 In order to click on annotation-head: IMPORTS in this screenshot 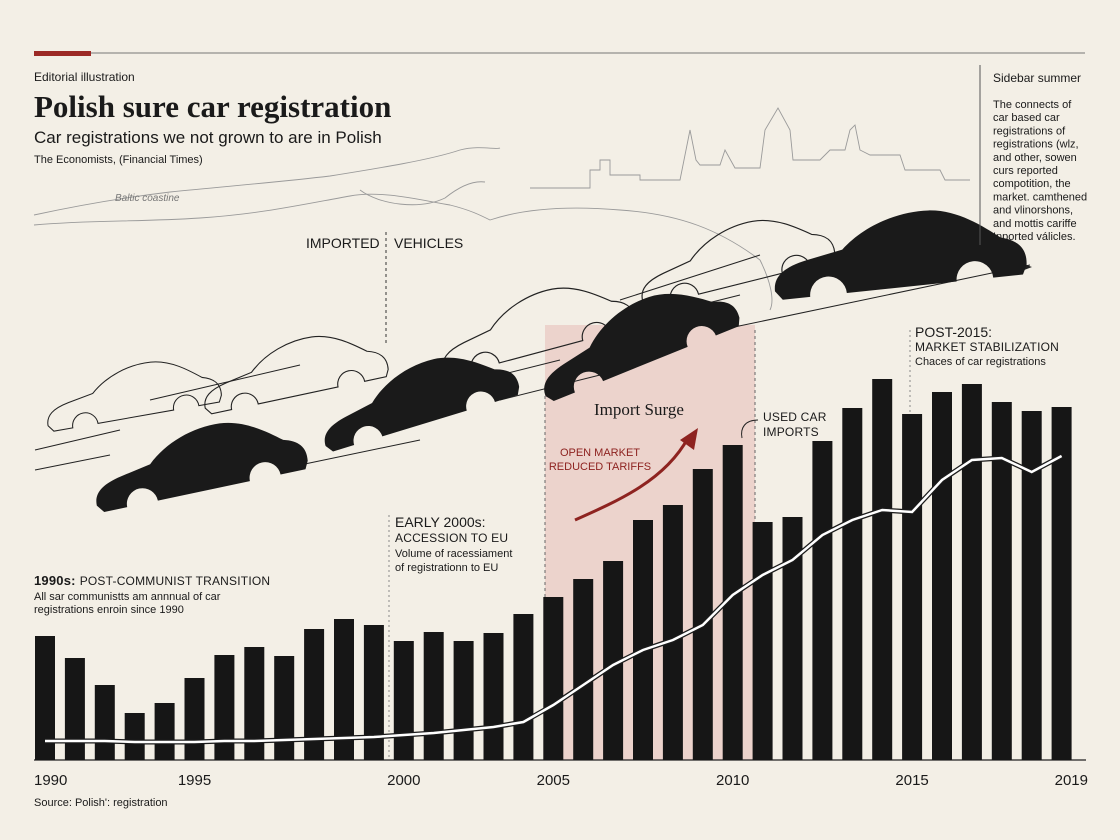, I will do `click(791, 432)`.